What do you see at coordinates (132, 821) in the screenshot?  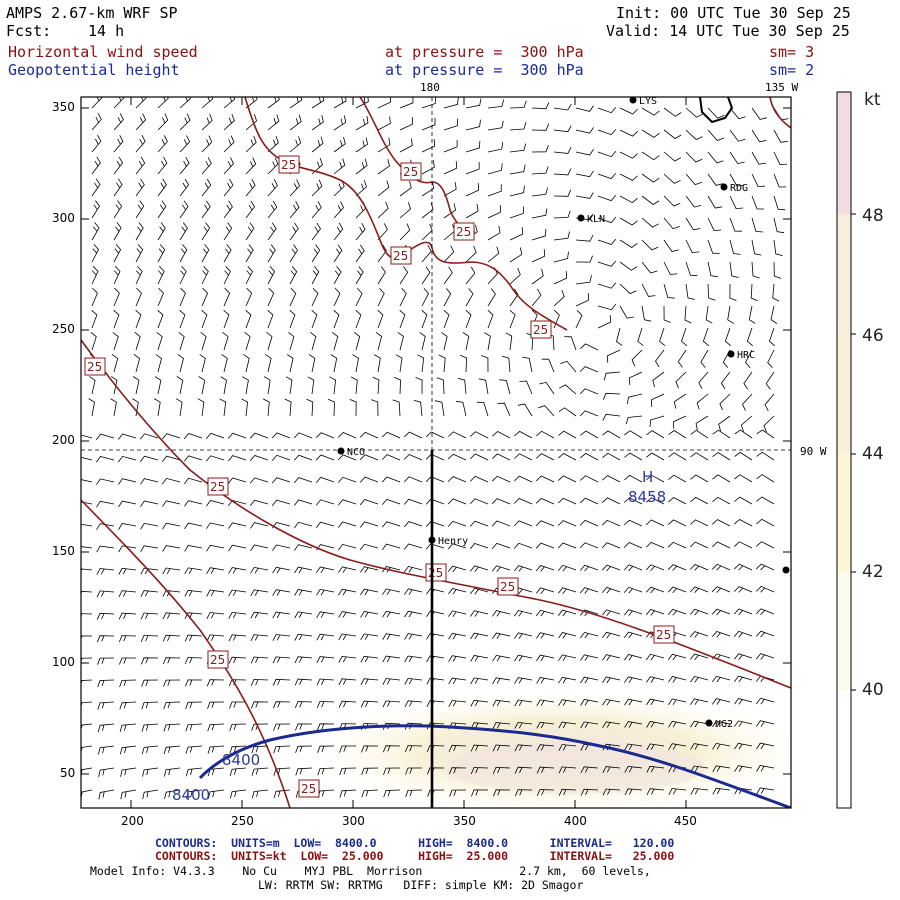 I see `x-tick-label: 200` at bounding box center [132, 821].